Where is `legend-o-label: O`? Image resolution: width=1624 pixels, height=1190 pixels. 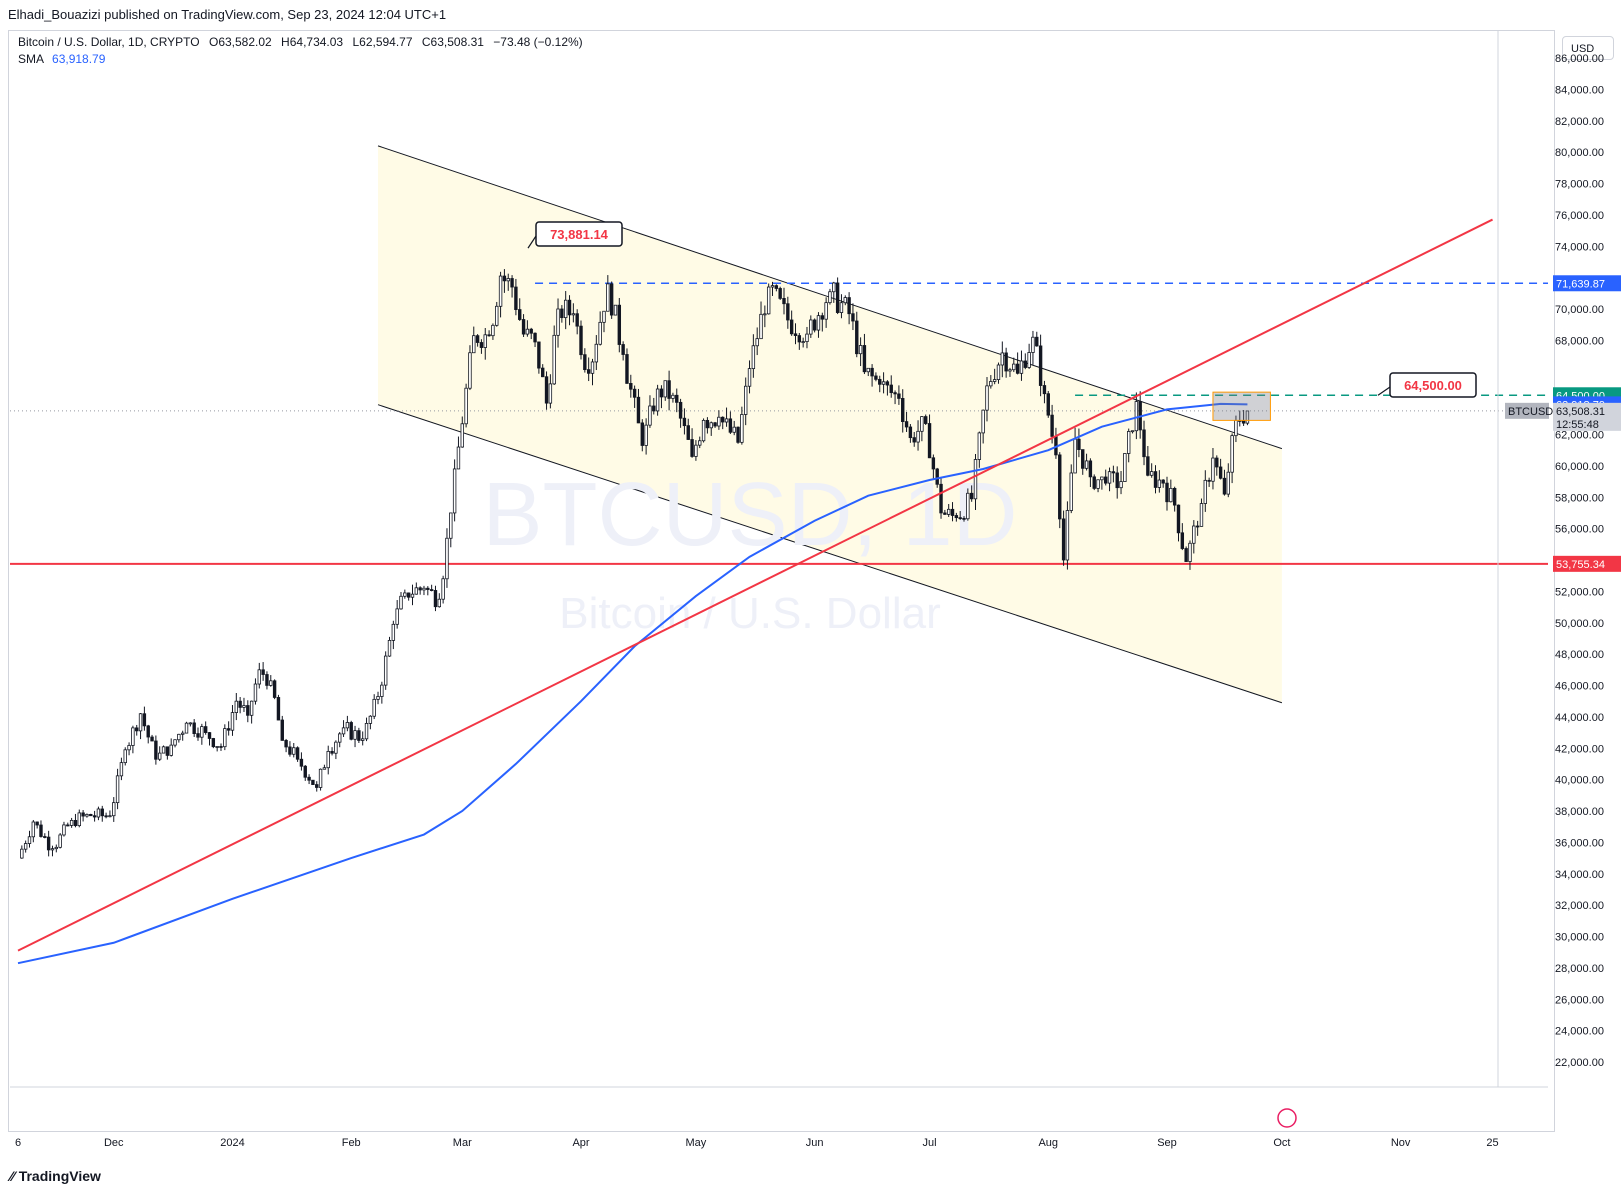 legend-o-label: O is located at coordinates (213, 42).